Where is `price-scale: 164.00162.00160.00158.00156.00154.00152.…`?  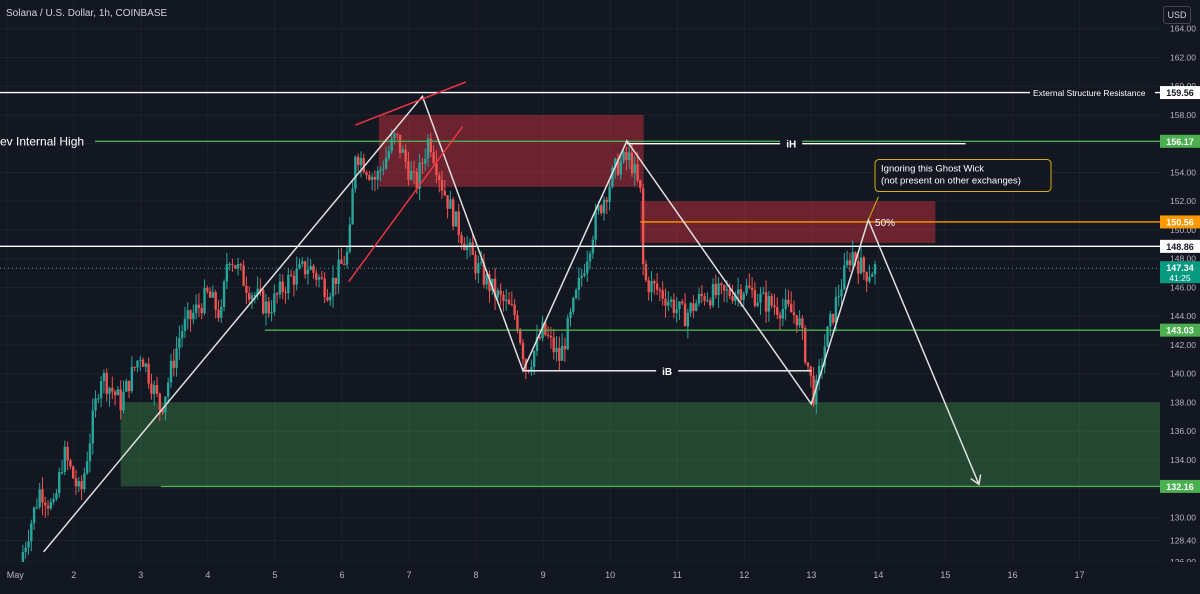
price-scale: 164.00162.00160.00158.00156.00154.00152.… is located at coordinates (1180, 283).